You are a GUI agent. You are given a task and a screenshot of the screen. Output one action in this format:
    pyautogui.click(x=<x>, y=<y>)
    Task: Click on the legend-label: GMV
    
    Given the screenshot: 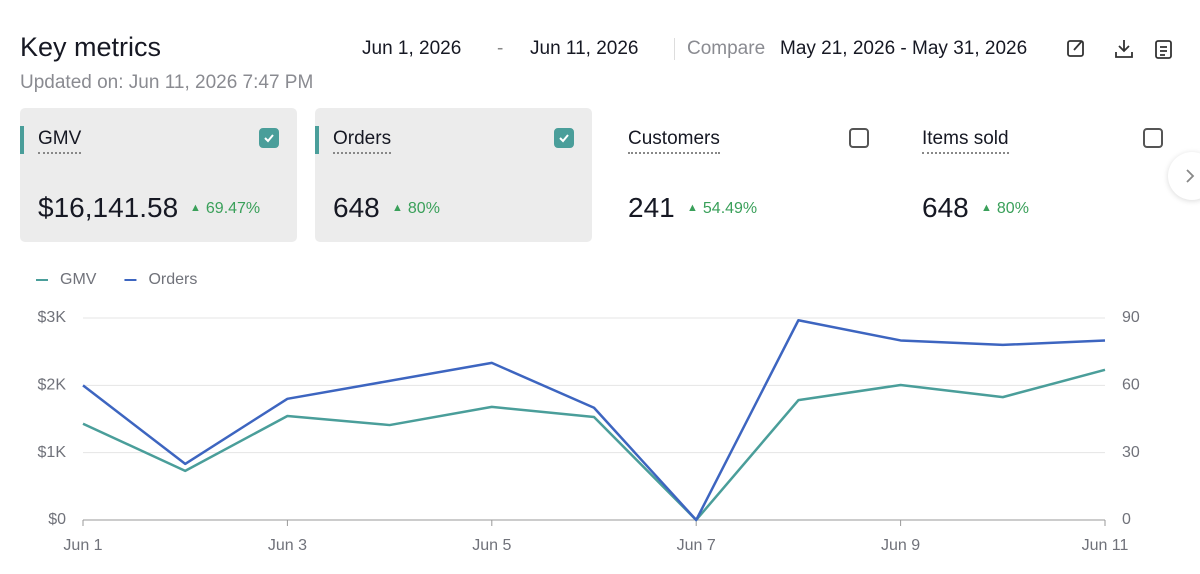 What is the action you would take?
    pyautogui.click(x=78, y=279)
    